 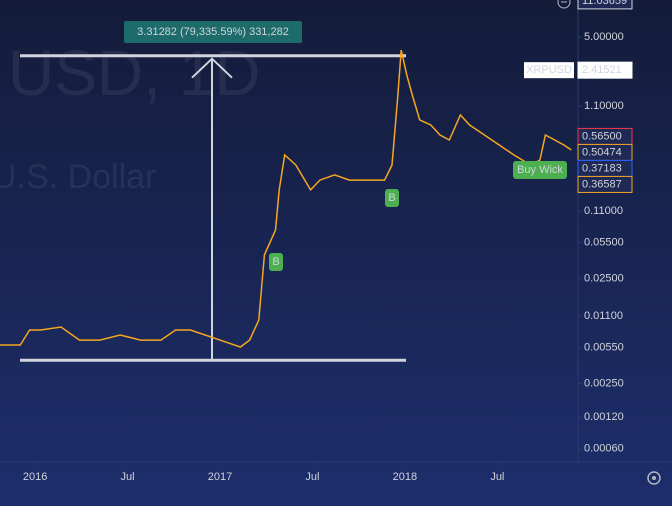 What do you see at coordinates (602, 70) in the screenshot?
I see `price-label: 2.41521` at bounding box center [602, 70].